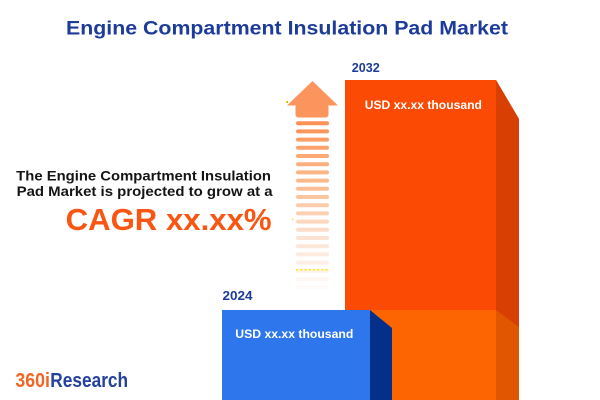 This screenshot has height=400, width=600. Describe the element at coordinates (143, 176) in the screenshot. I see `svg-text:The Engine Compartment Insulat: The Engine Compartment Insulation` at that location.